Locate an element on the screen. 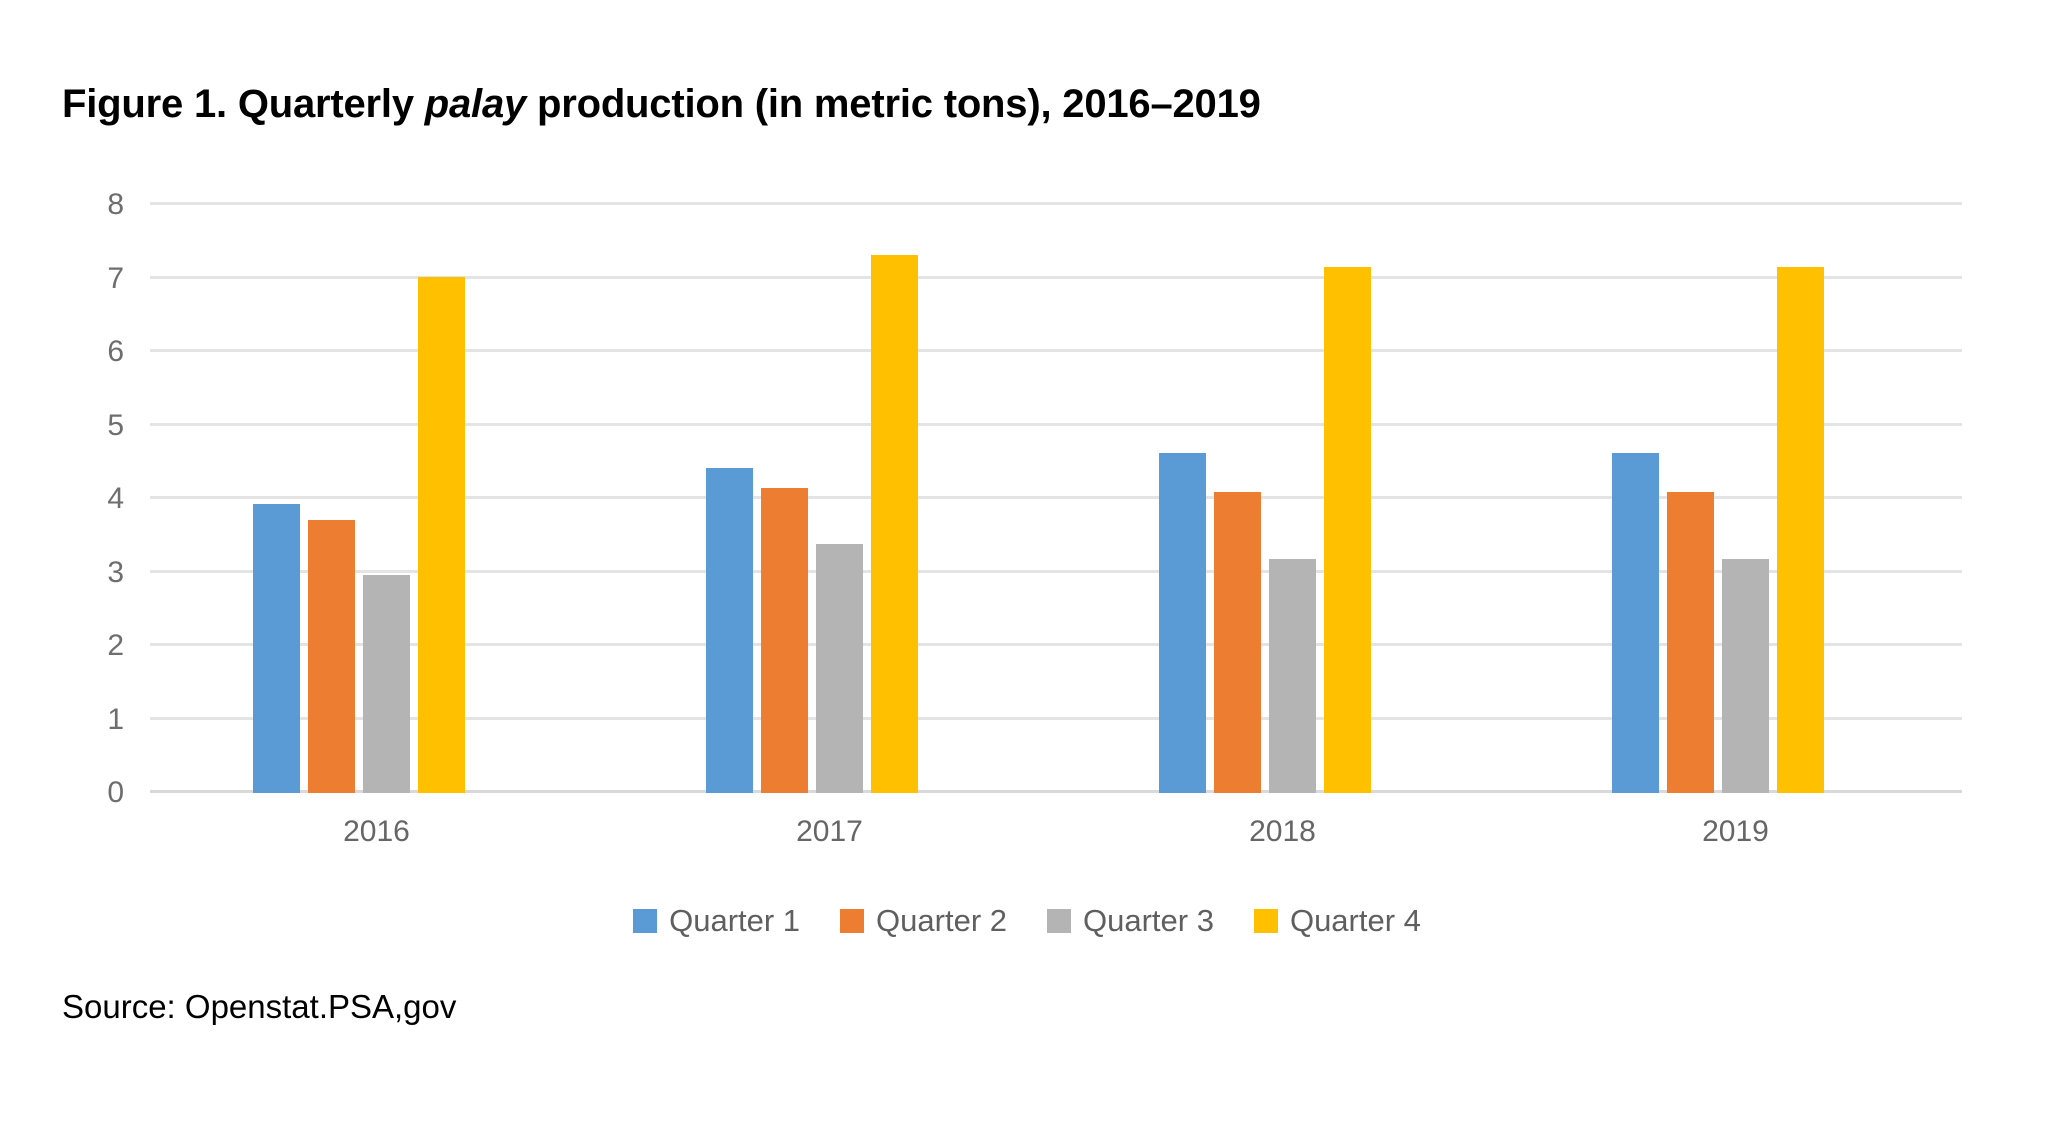  y-axis-tick-label: 4 is located at coordinates (115, 498).